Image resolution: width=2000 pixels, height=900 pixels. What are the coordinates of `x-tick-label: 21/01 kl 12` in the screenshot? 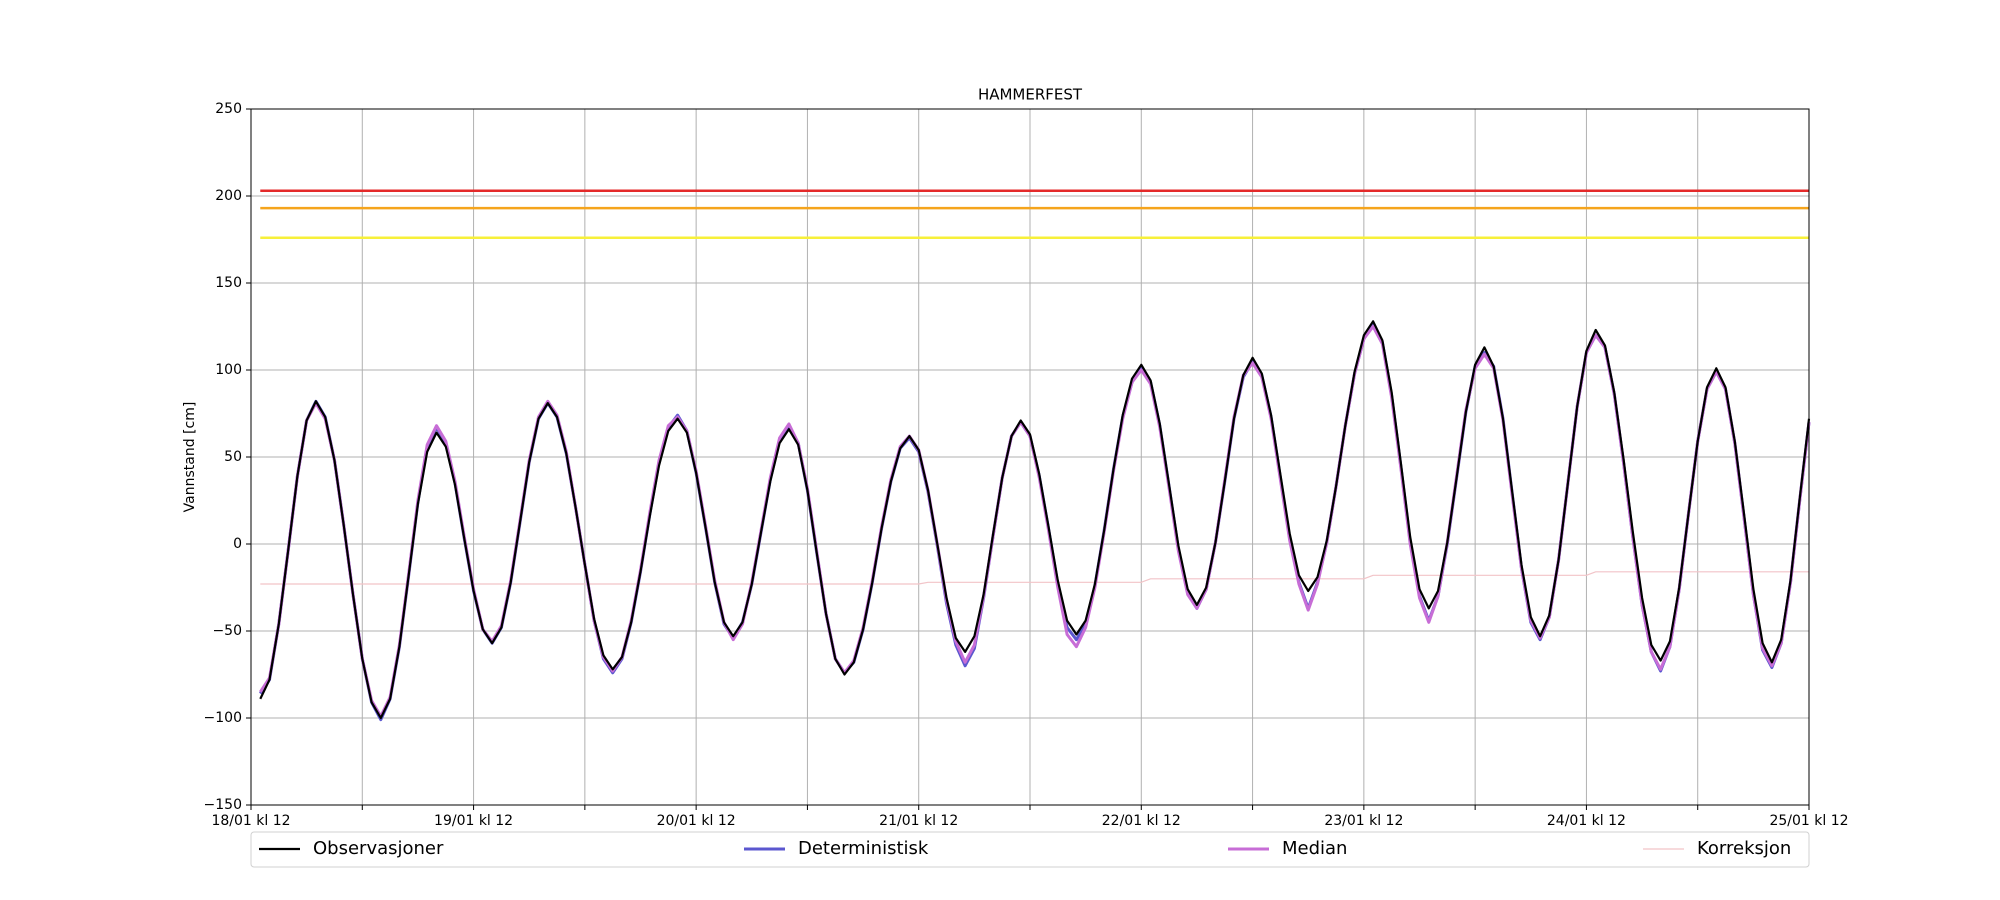 It's located at (918, 821).